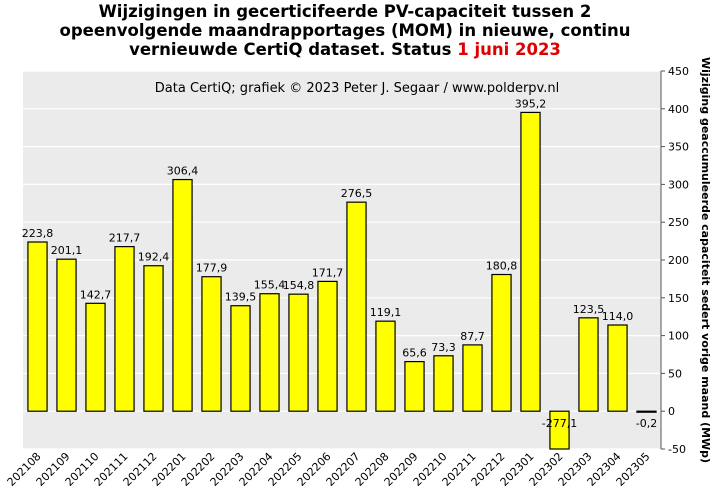 This screenshot has height=501, width=721. I want to click on y-tick-labels: -50 0 50 100 150 200 250 300 350 400 450, so click(678, 260).